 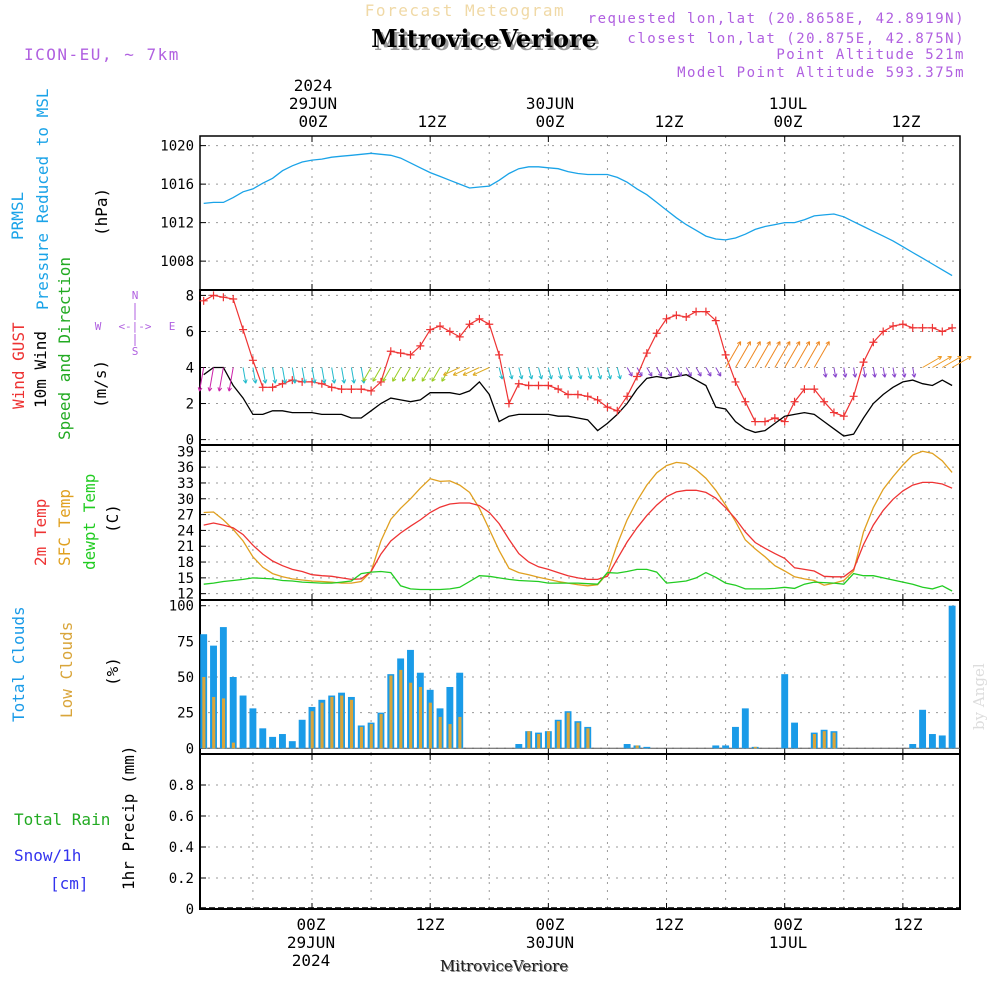 I want to click on pressure-line, so click(x=578, y=214).